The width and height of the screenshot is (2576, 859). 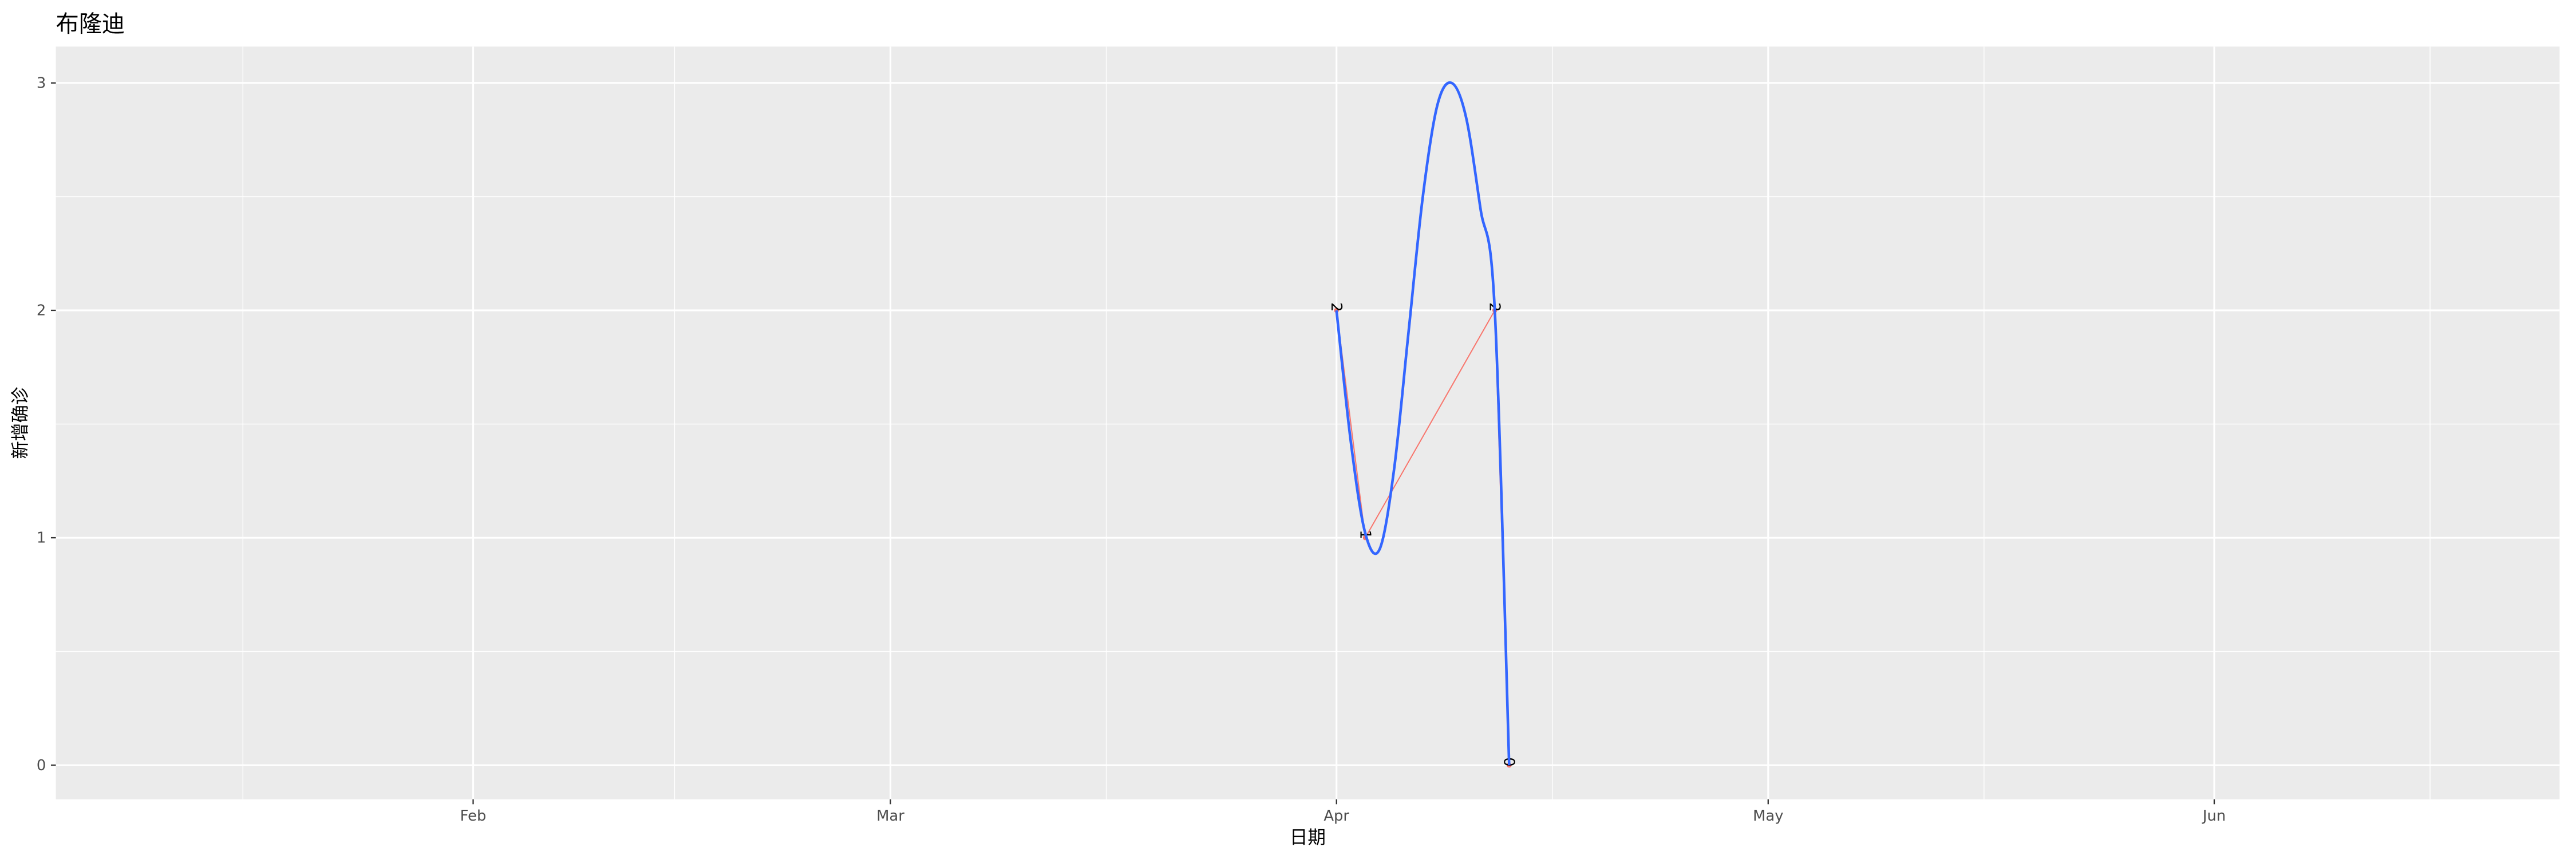 I want to click on x-tick-label: Apr, so click(x=1336, y=816).